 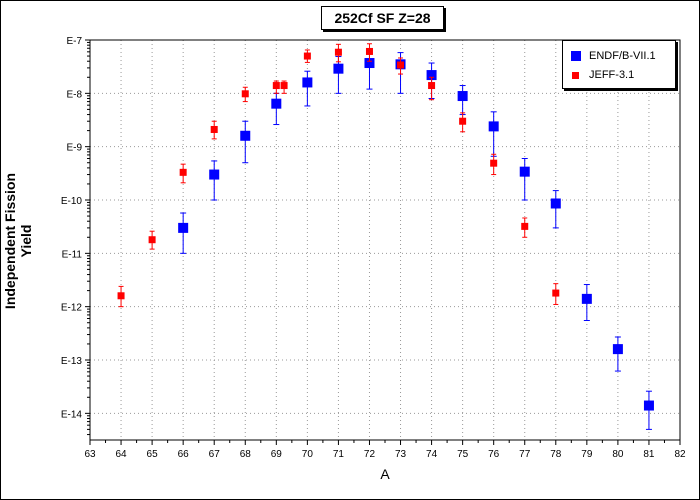 I want to click on legend: ENDF/B-VII.1 JEFF-3.1, so click(x=619, y=64).